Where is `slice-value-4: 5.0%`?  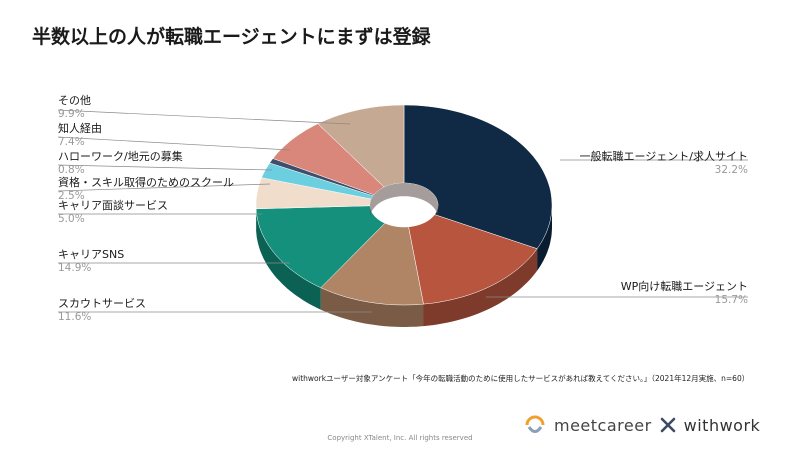 slice-value-4: 5.0% is located at coordinates (71, 219).